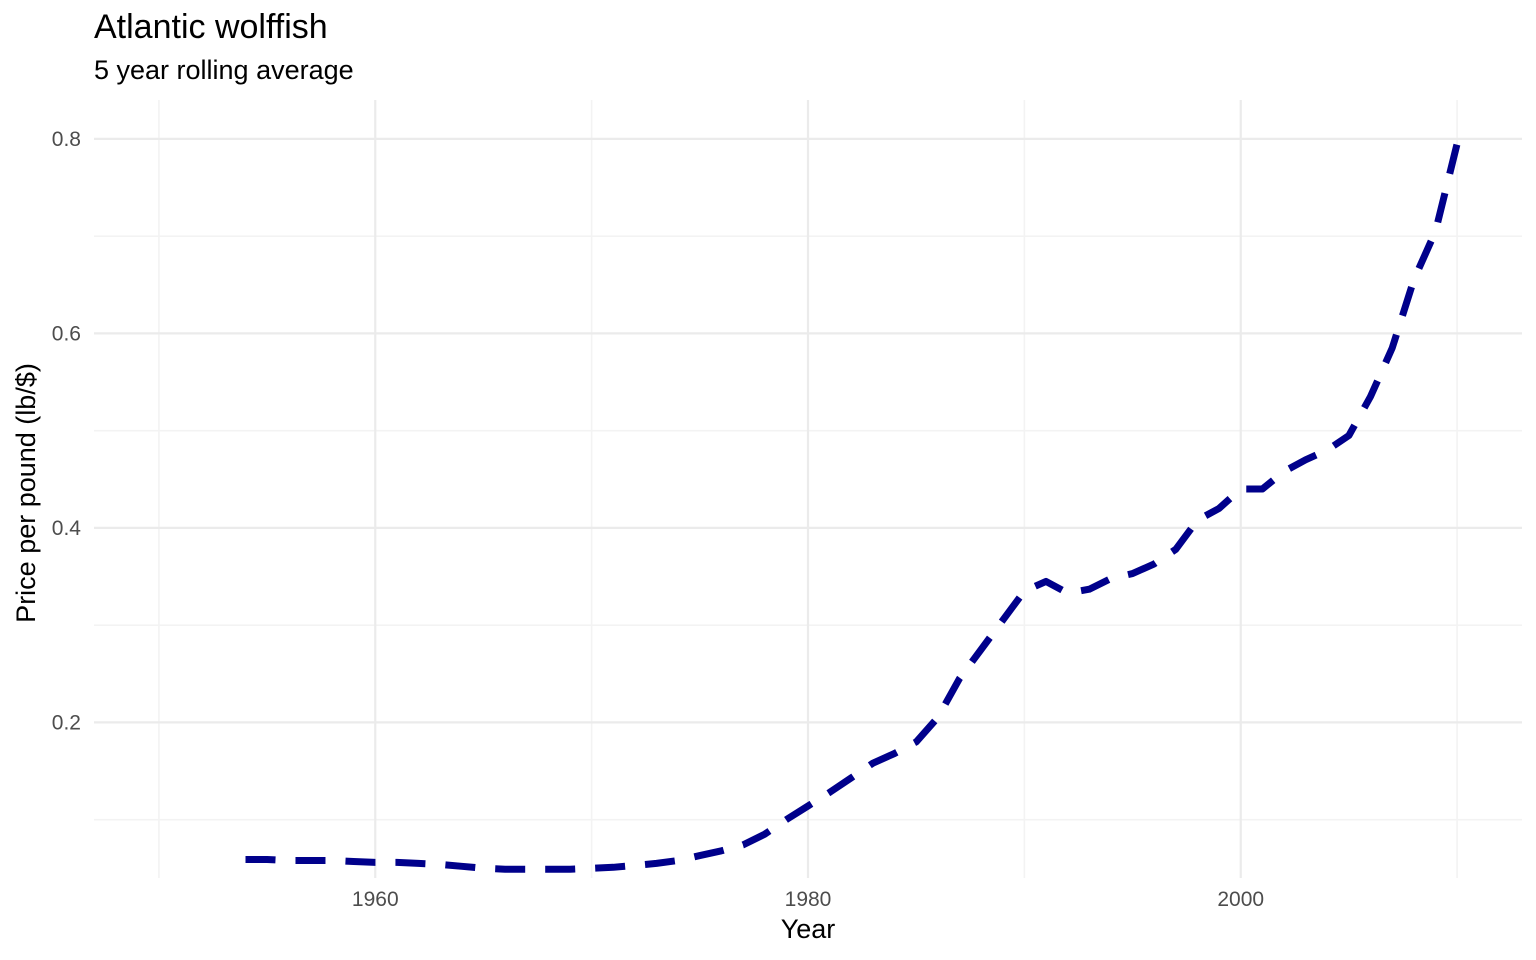 Image resolution: width=1536 pixels, height=960 pixels. Describe the element at coordinates (224, 70) in the screenshot. I see `chart-subtitle: 5 year rolling average` at that location.